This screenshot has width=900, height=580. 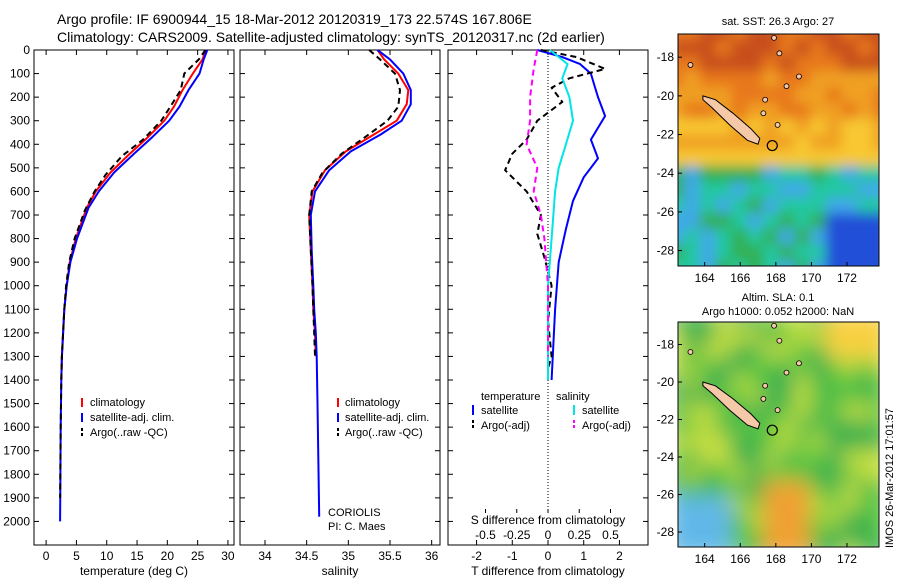 I want to click on x-tick-label: 35.5, so click(x=390, y=556).